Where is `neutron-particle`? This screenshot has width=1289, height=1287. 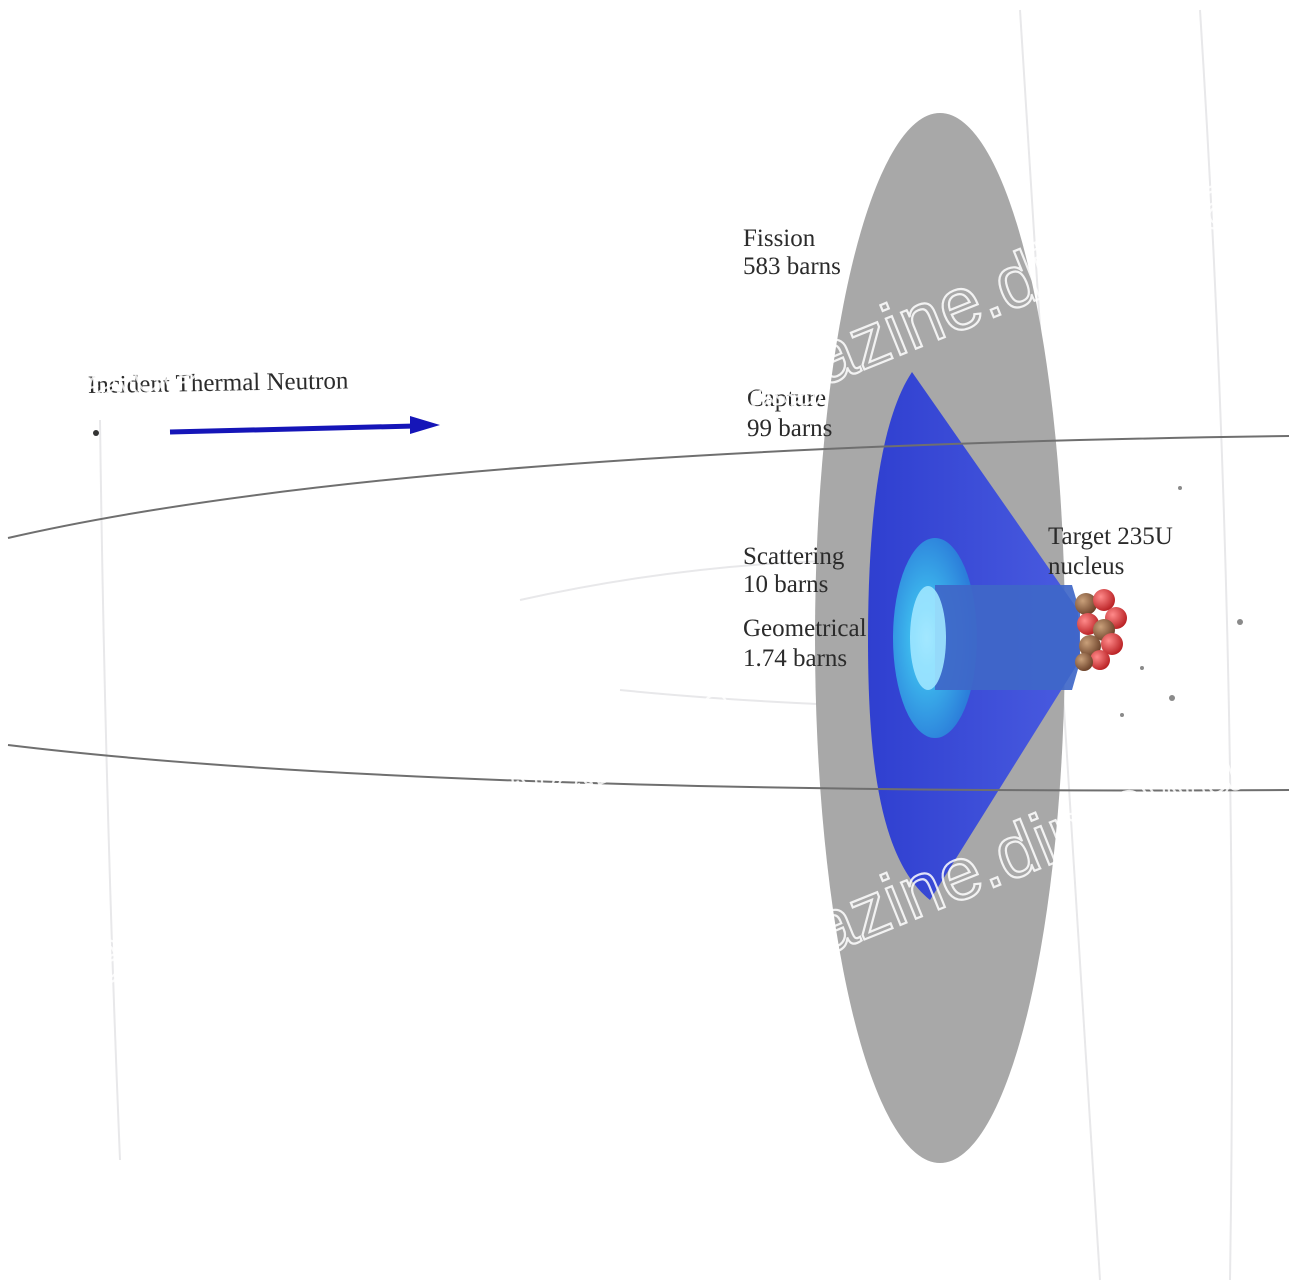
neutron-particle is located at coordinates (96, 433).